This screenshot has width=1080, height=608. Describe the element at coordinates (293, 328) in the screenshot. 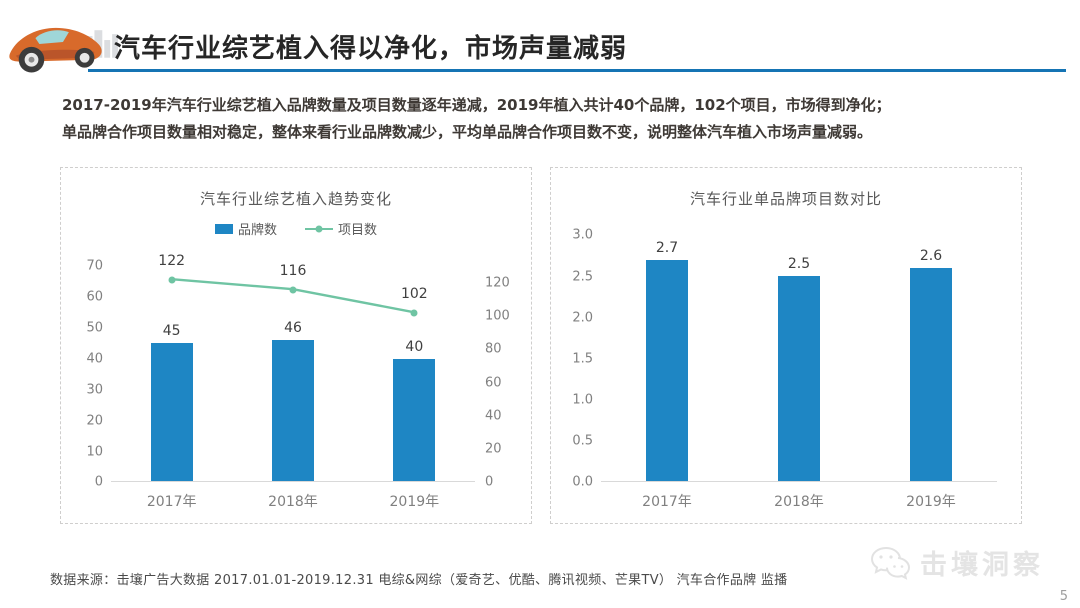

I see `bar-value-label: 46` at that location.